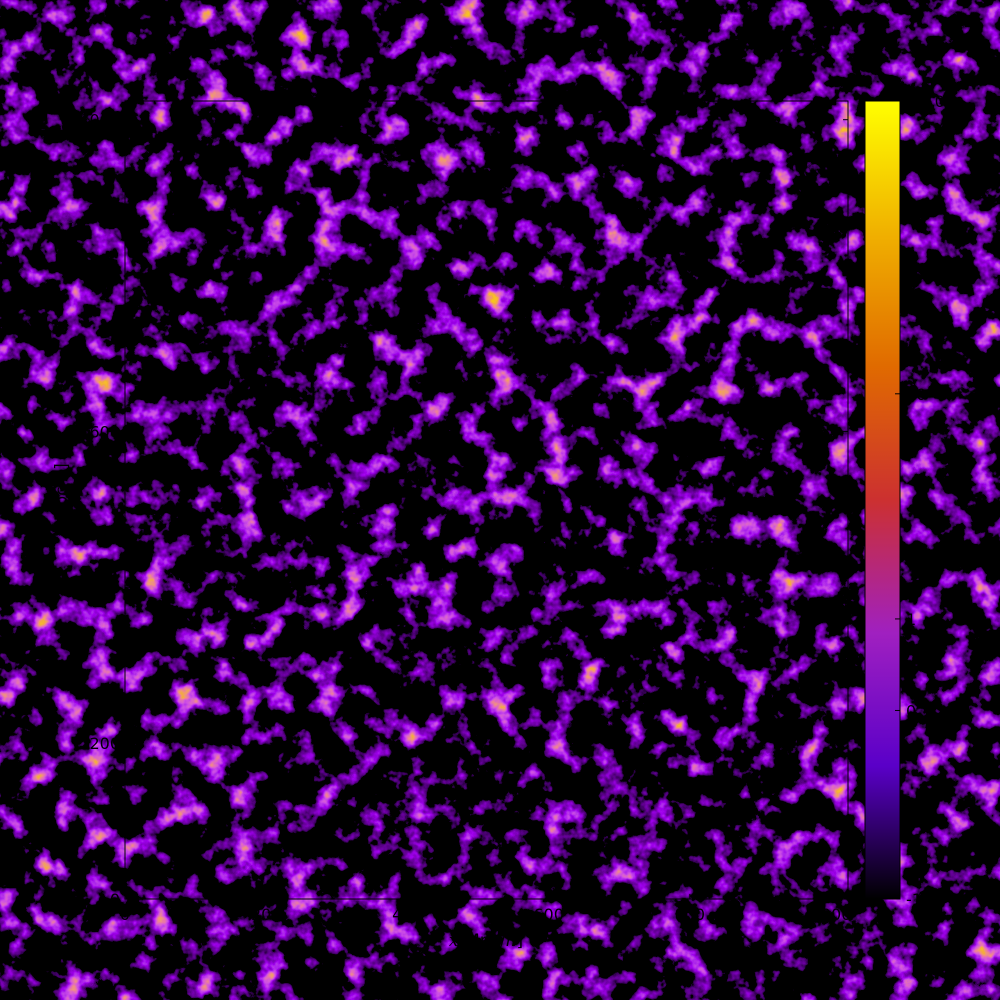  Describe the element at coordinates (550, 76) in the screenshot. I see `legend-l-value: =1024` at that location.